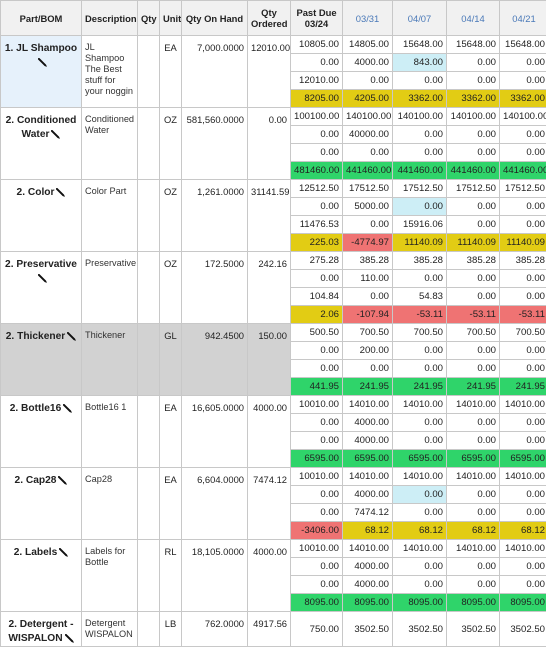 The image size is (546, 647). I want to click on col-date-link: 04/21, so click(523, 18).